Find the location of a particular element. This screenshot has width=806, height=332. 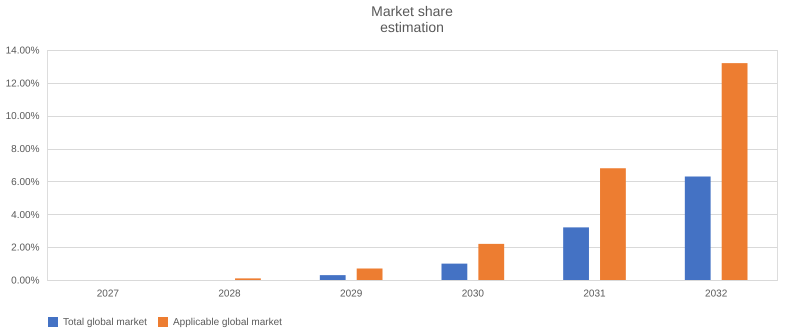

chart-title: Market share estimation is located at coordinates (412, 19).